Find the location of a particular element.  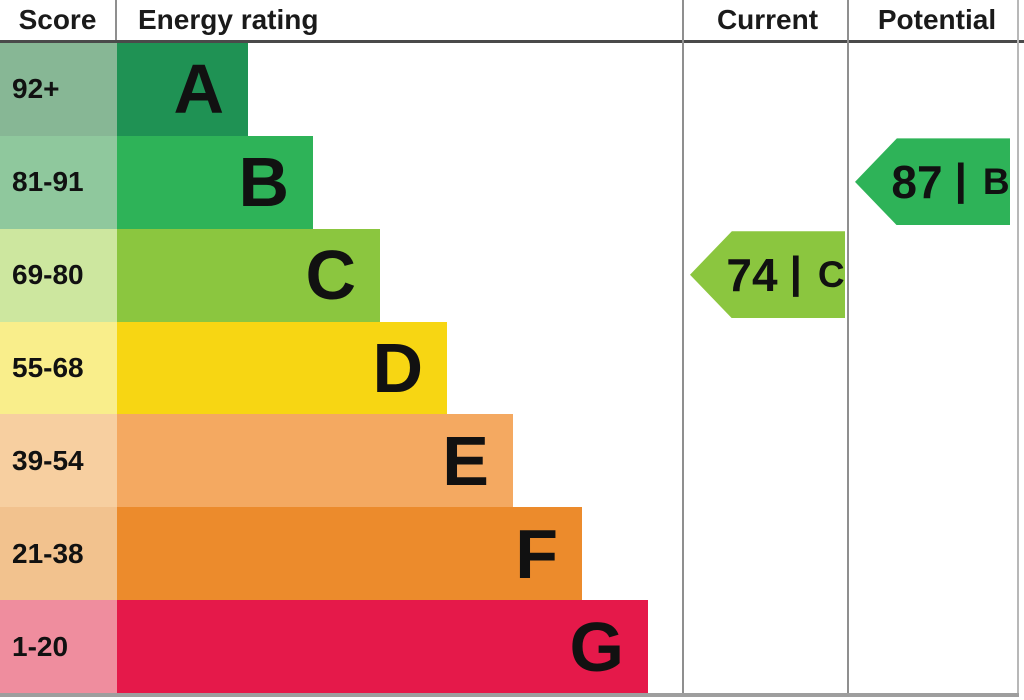

score-range-f: 21-38 is located at coordinates (58, 554).